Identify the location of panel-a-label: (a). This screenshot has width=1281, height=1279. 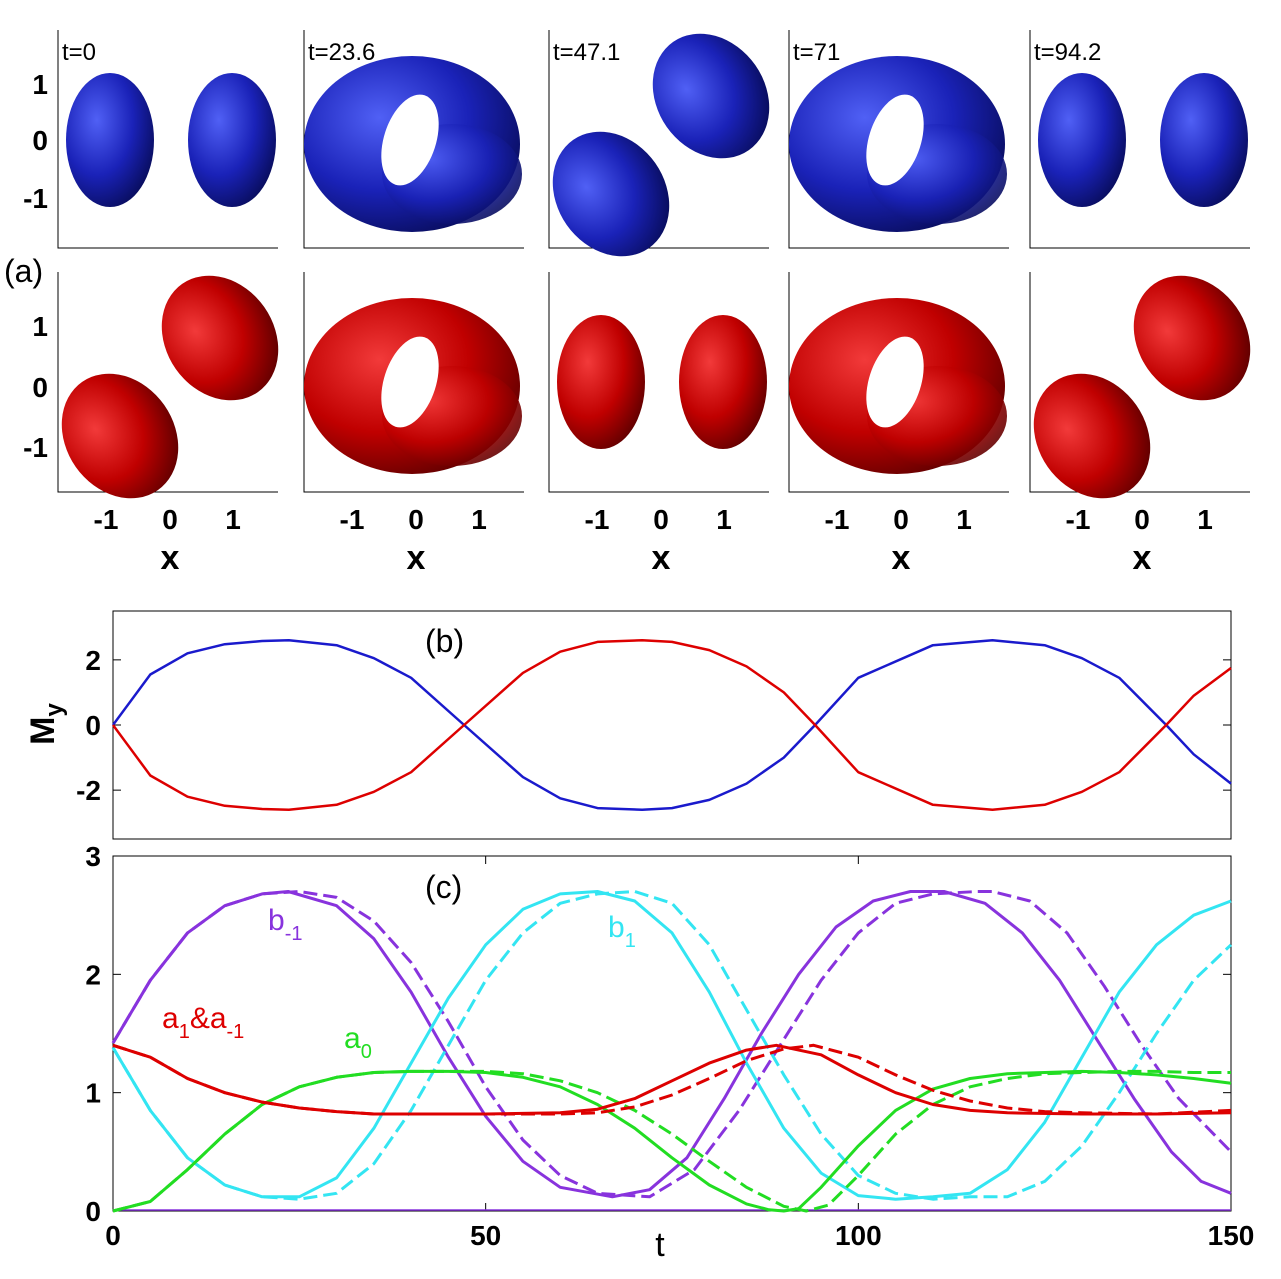
(23, 271).